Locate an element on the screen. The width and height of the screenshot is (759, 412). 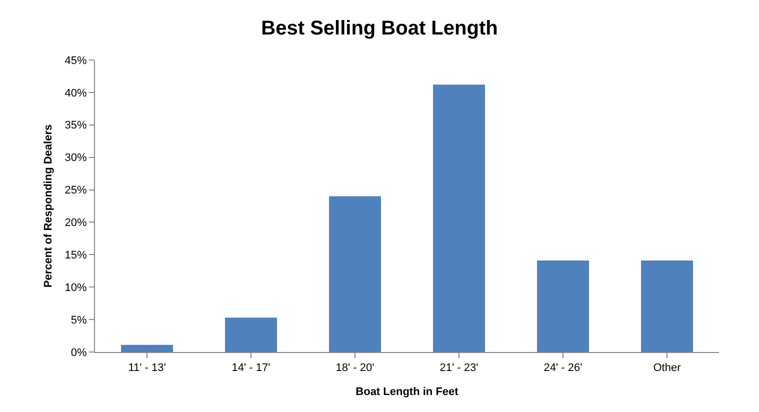
y-tick-label: 40% is located at coordinates (76, 93).